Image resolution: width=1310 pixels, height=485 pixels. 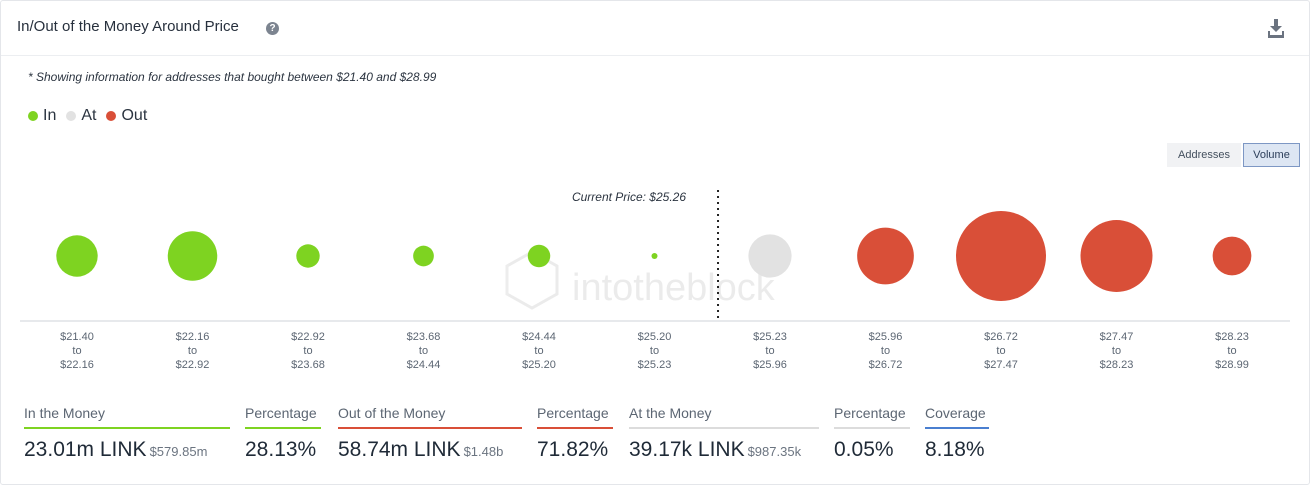 I want to click on legend-dot-in, so click(x=33, y=116).